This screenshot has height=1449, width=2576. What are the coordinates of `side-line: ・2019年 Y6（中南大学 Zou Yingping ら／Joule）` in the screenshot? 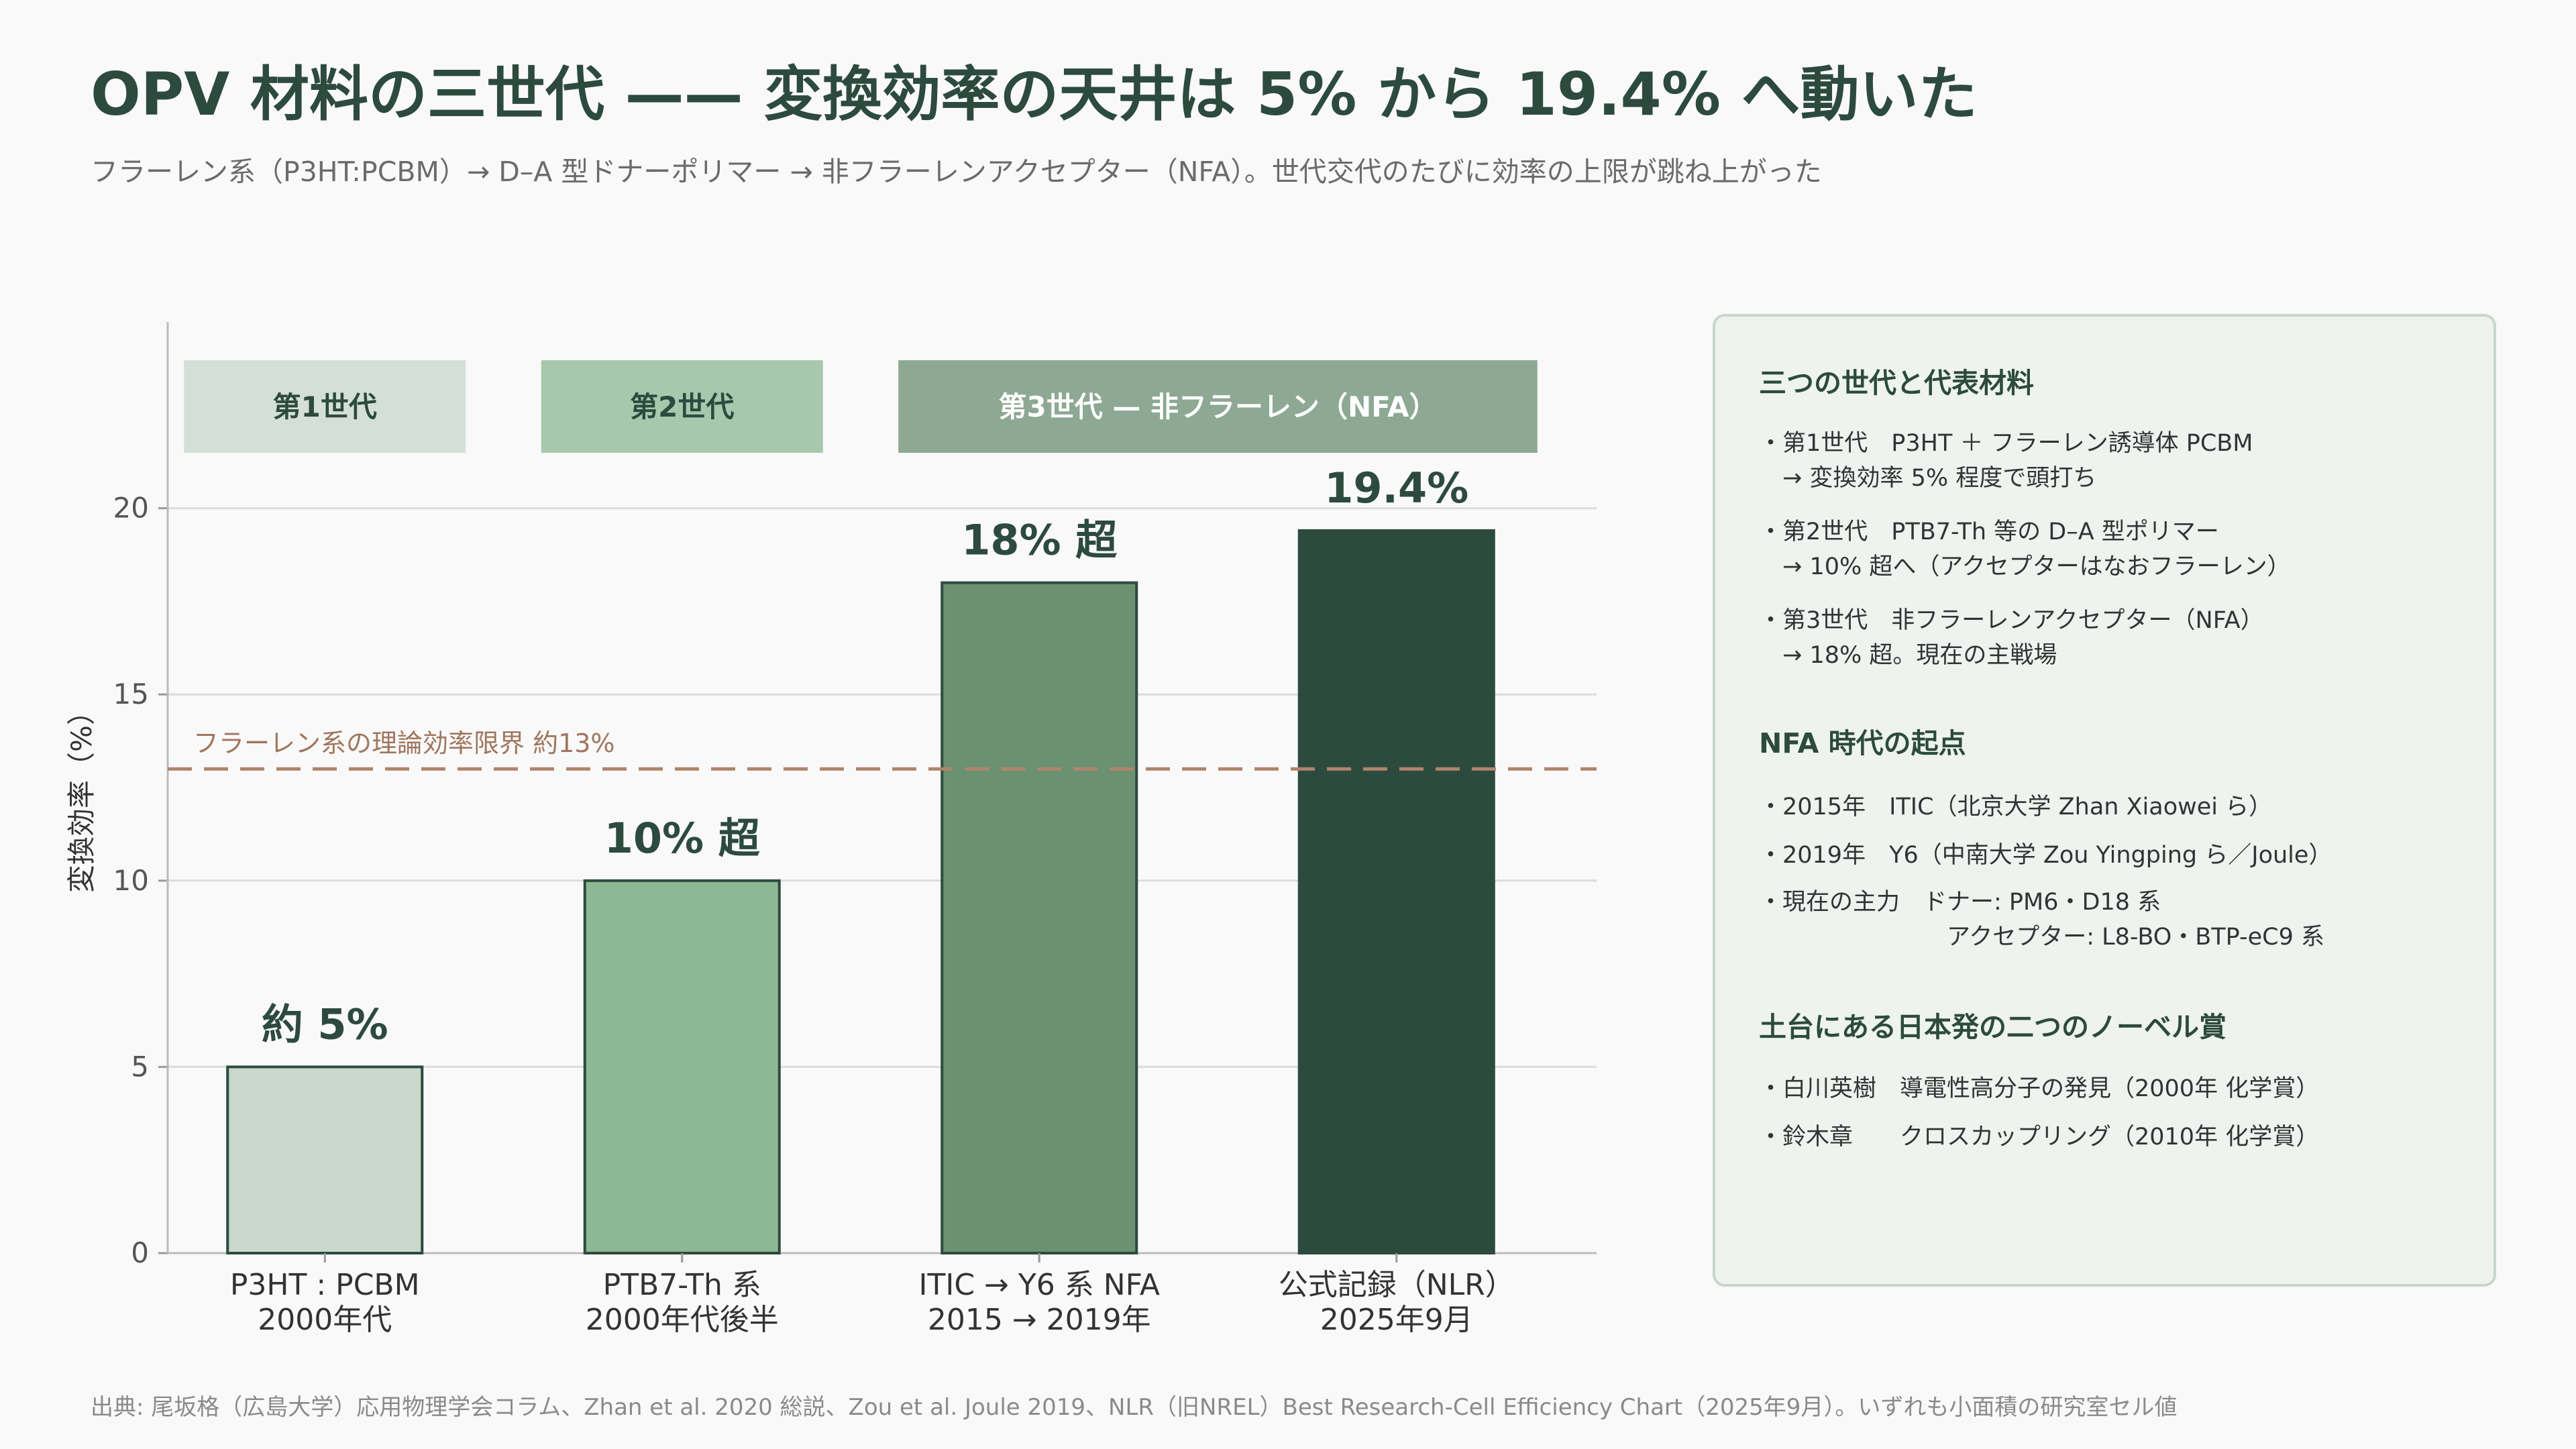 It's located at (2045, 855).